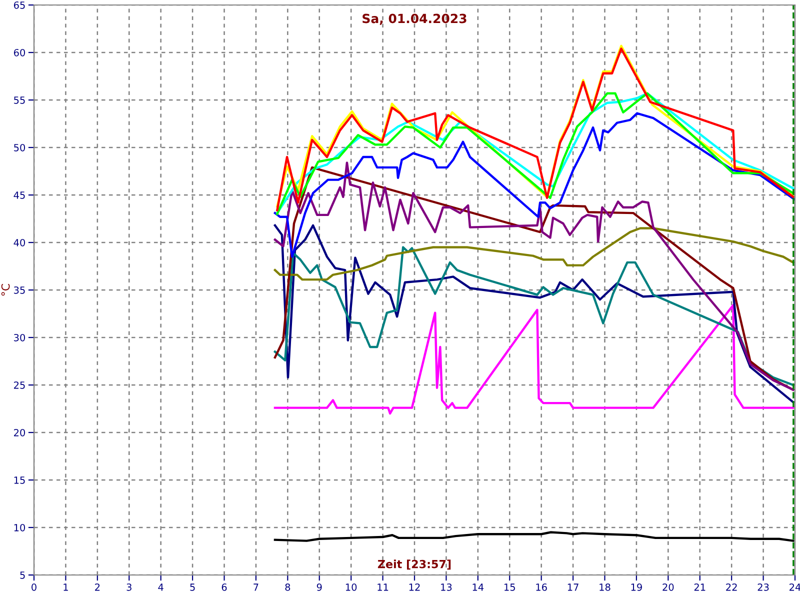 The height and width of the screenshot is (600, 800). I want to click on x-tick-label: 15, so click(509, 587).